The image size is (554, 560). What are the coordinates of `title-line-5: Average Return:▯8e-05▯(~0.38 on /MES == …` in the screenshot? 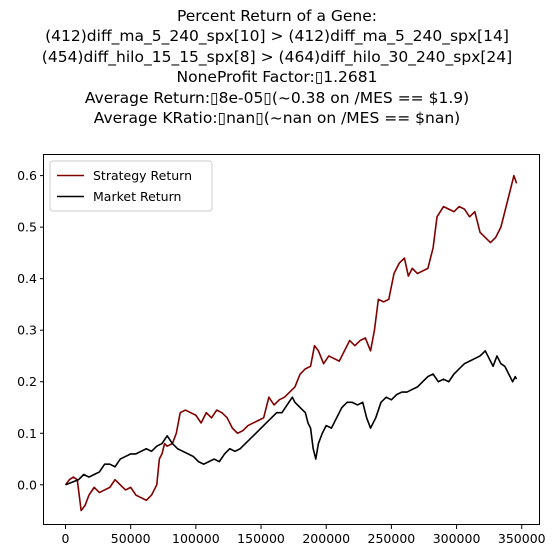 It's located at (277, 97).